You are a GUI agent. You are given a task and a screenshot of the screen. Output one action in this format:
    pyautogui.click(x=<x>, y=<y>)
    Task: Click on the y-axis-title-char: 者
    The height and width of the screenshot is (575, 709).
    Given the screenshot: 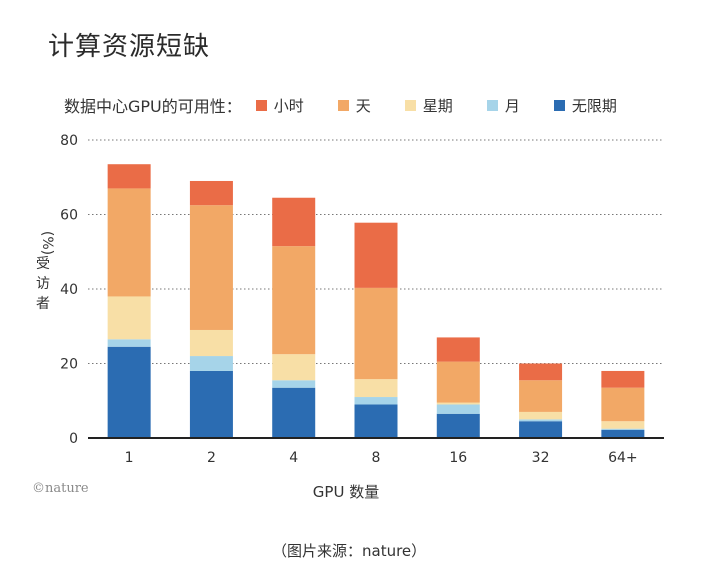 What is the action you would take?
    pyautogui.click(x=43, y=304)
    